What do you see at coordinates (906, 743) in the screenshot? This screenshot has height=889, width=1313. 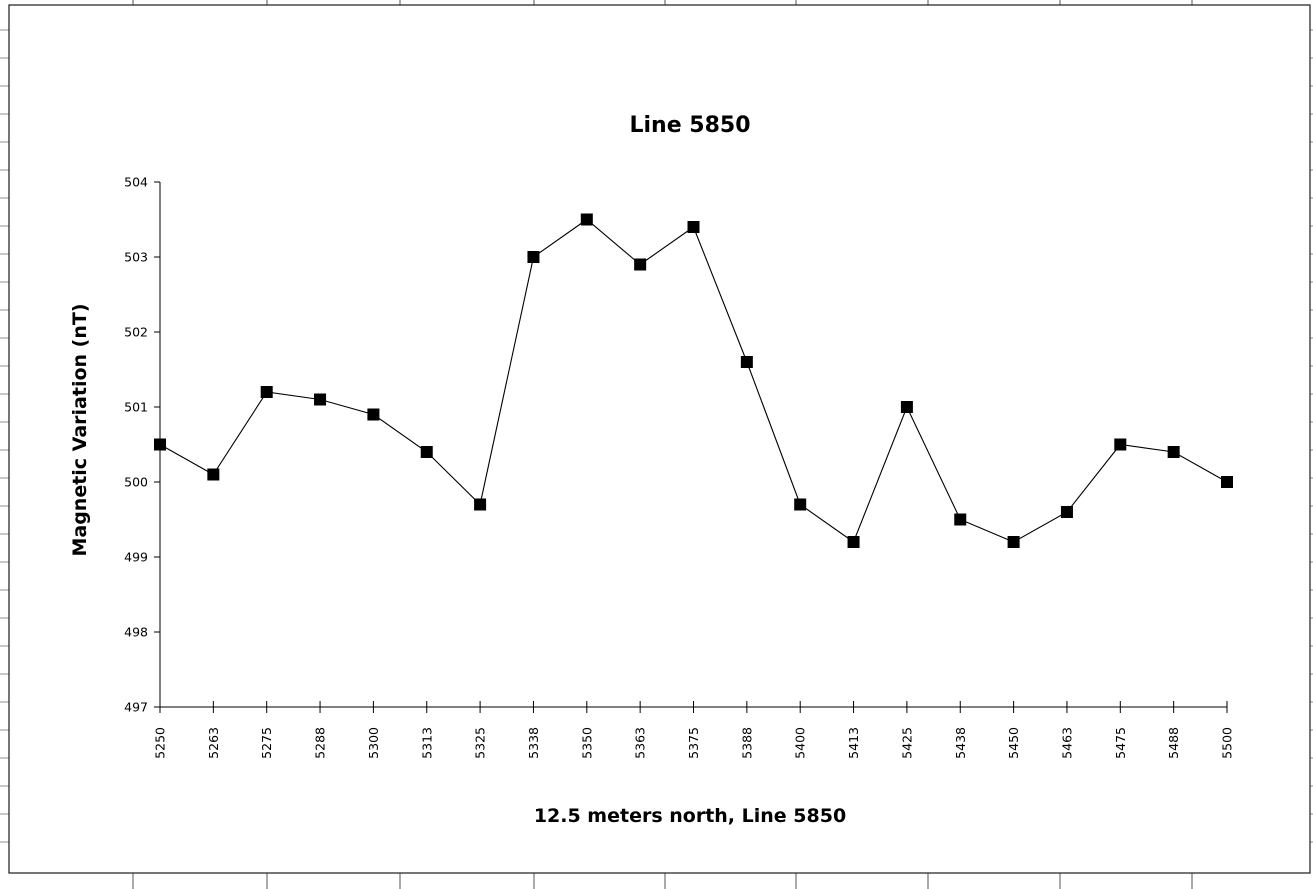 I see `x-tick-label: 5425` at bounding box center [906, 743].